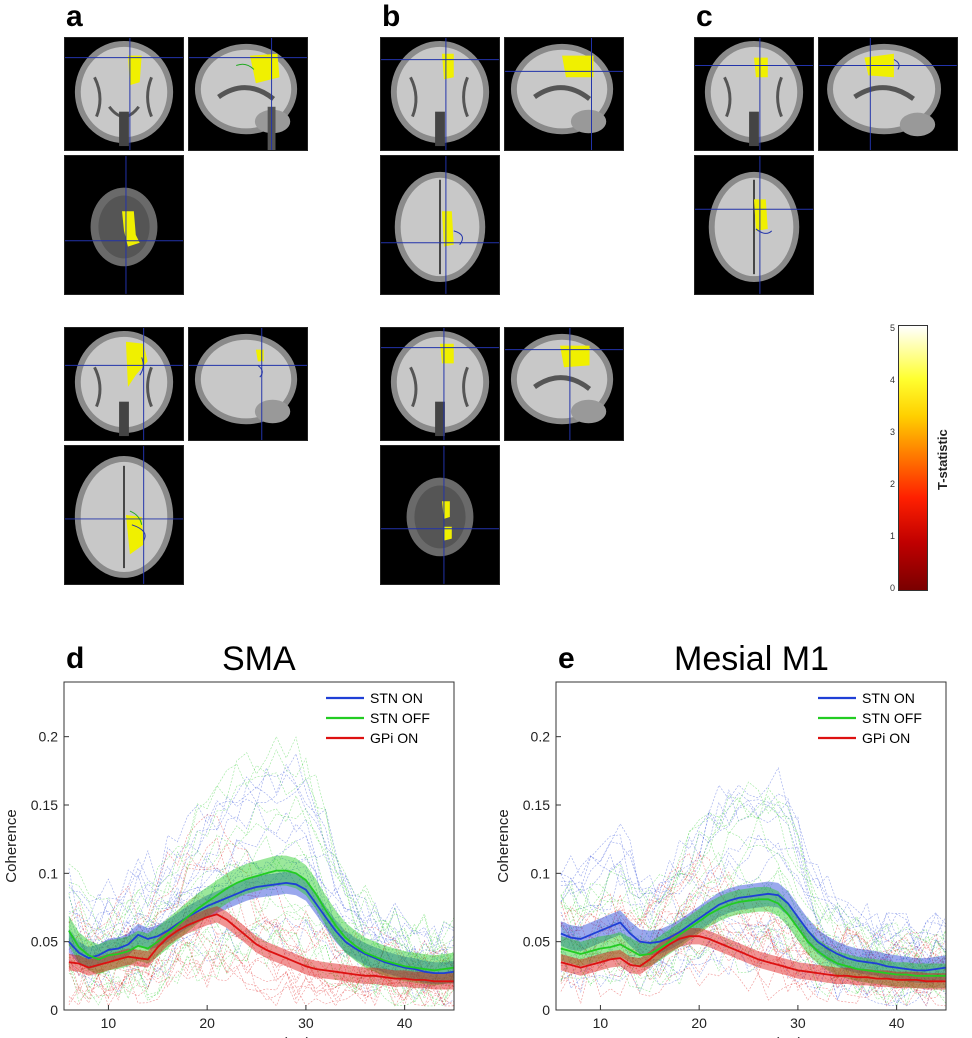  I want to click on colorbar-gradient, so click(913, 458).